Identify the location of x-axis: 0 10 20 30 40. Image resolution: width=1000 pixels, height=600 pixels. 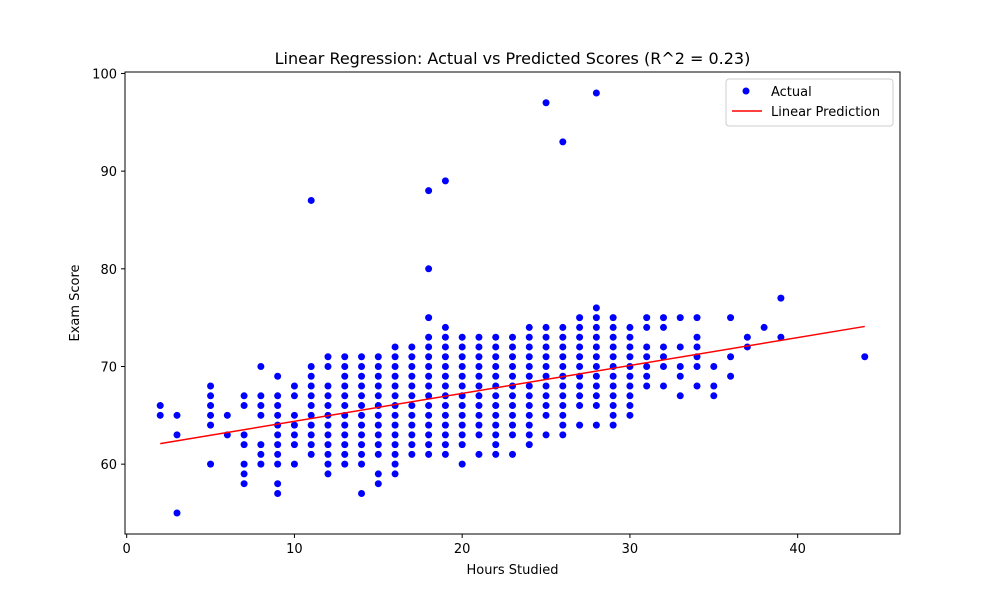
(464, 545).